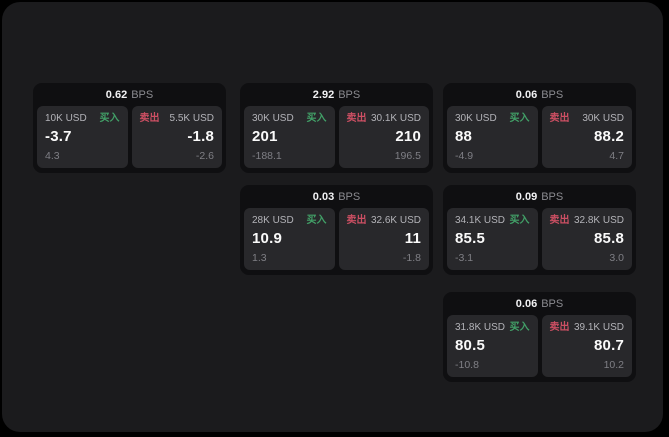 This screenshot has width=669, height=437. I want to click on buy-sub-value: -10.8, so click(467, 365).